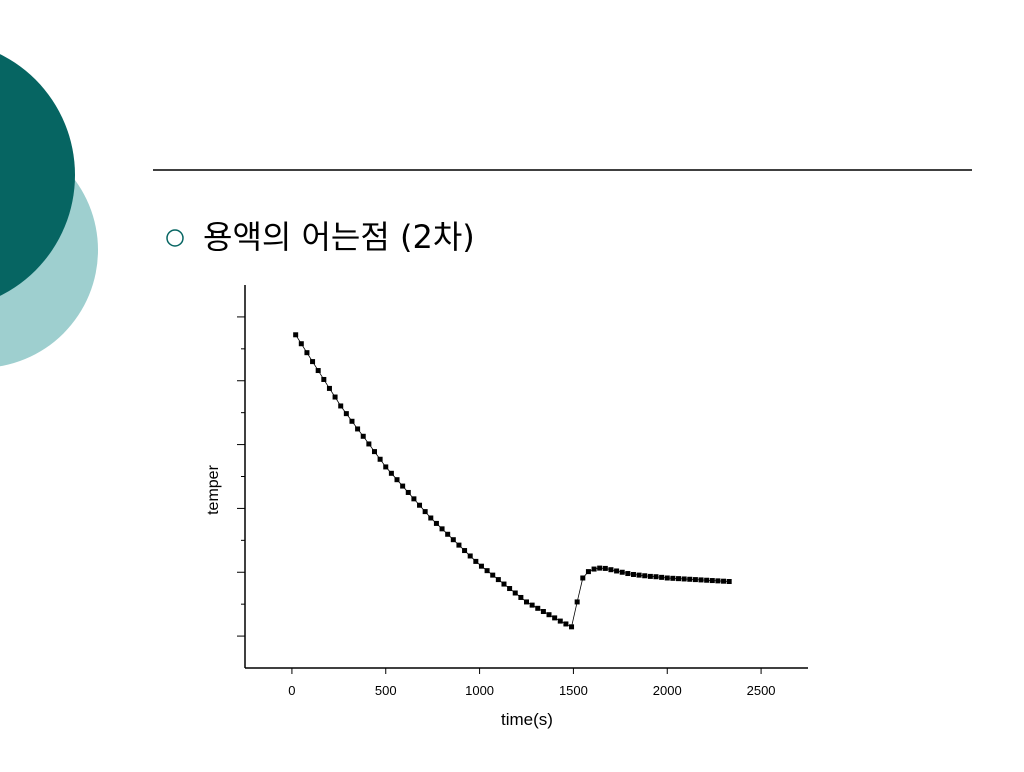 This screenshot has height=772, width=1024. Describe the element at coordinates (386, 690) in the screenshot. I see `x-tick-label: 500` at that location.